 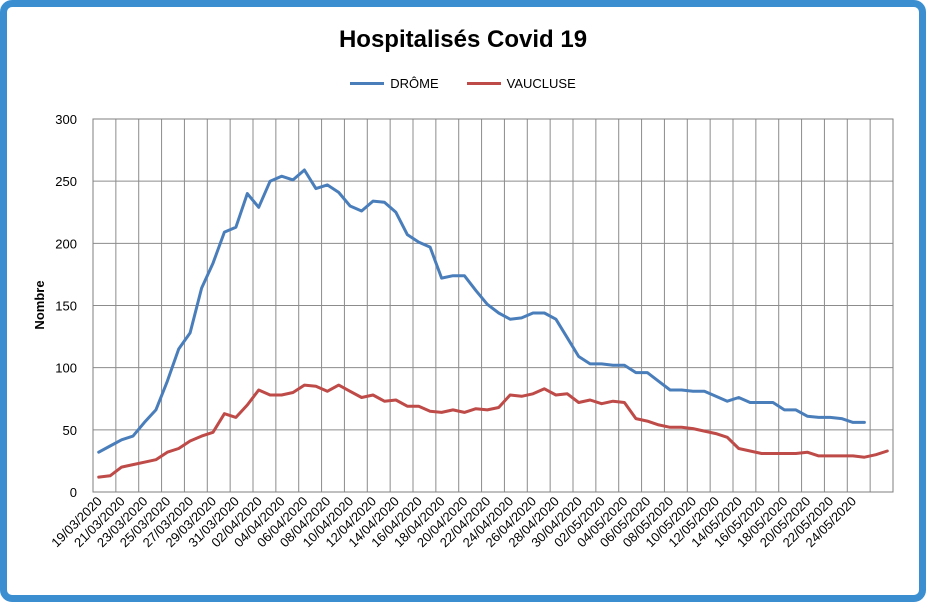 I want to click on series-line-vaucluse, so click(x=493, y=431).